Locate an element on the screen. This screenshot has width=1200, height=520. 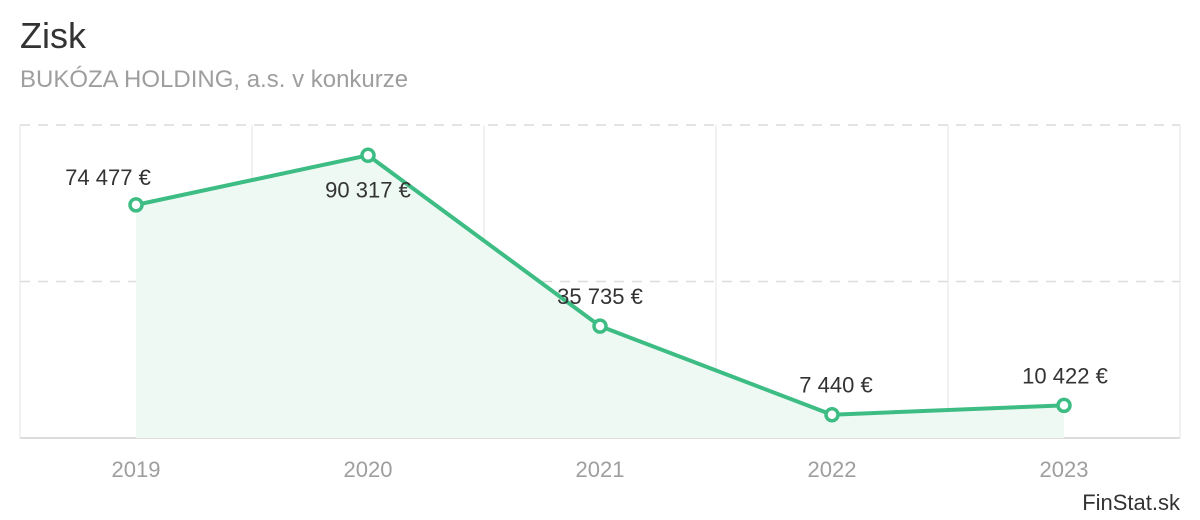
tick-layer: 2019 2020 2021 2022 2023 is located at coordinates (600, 469).